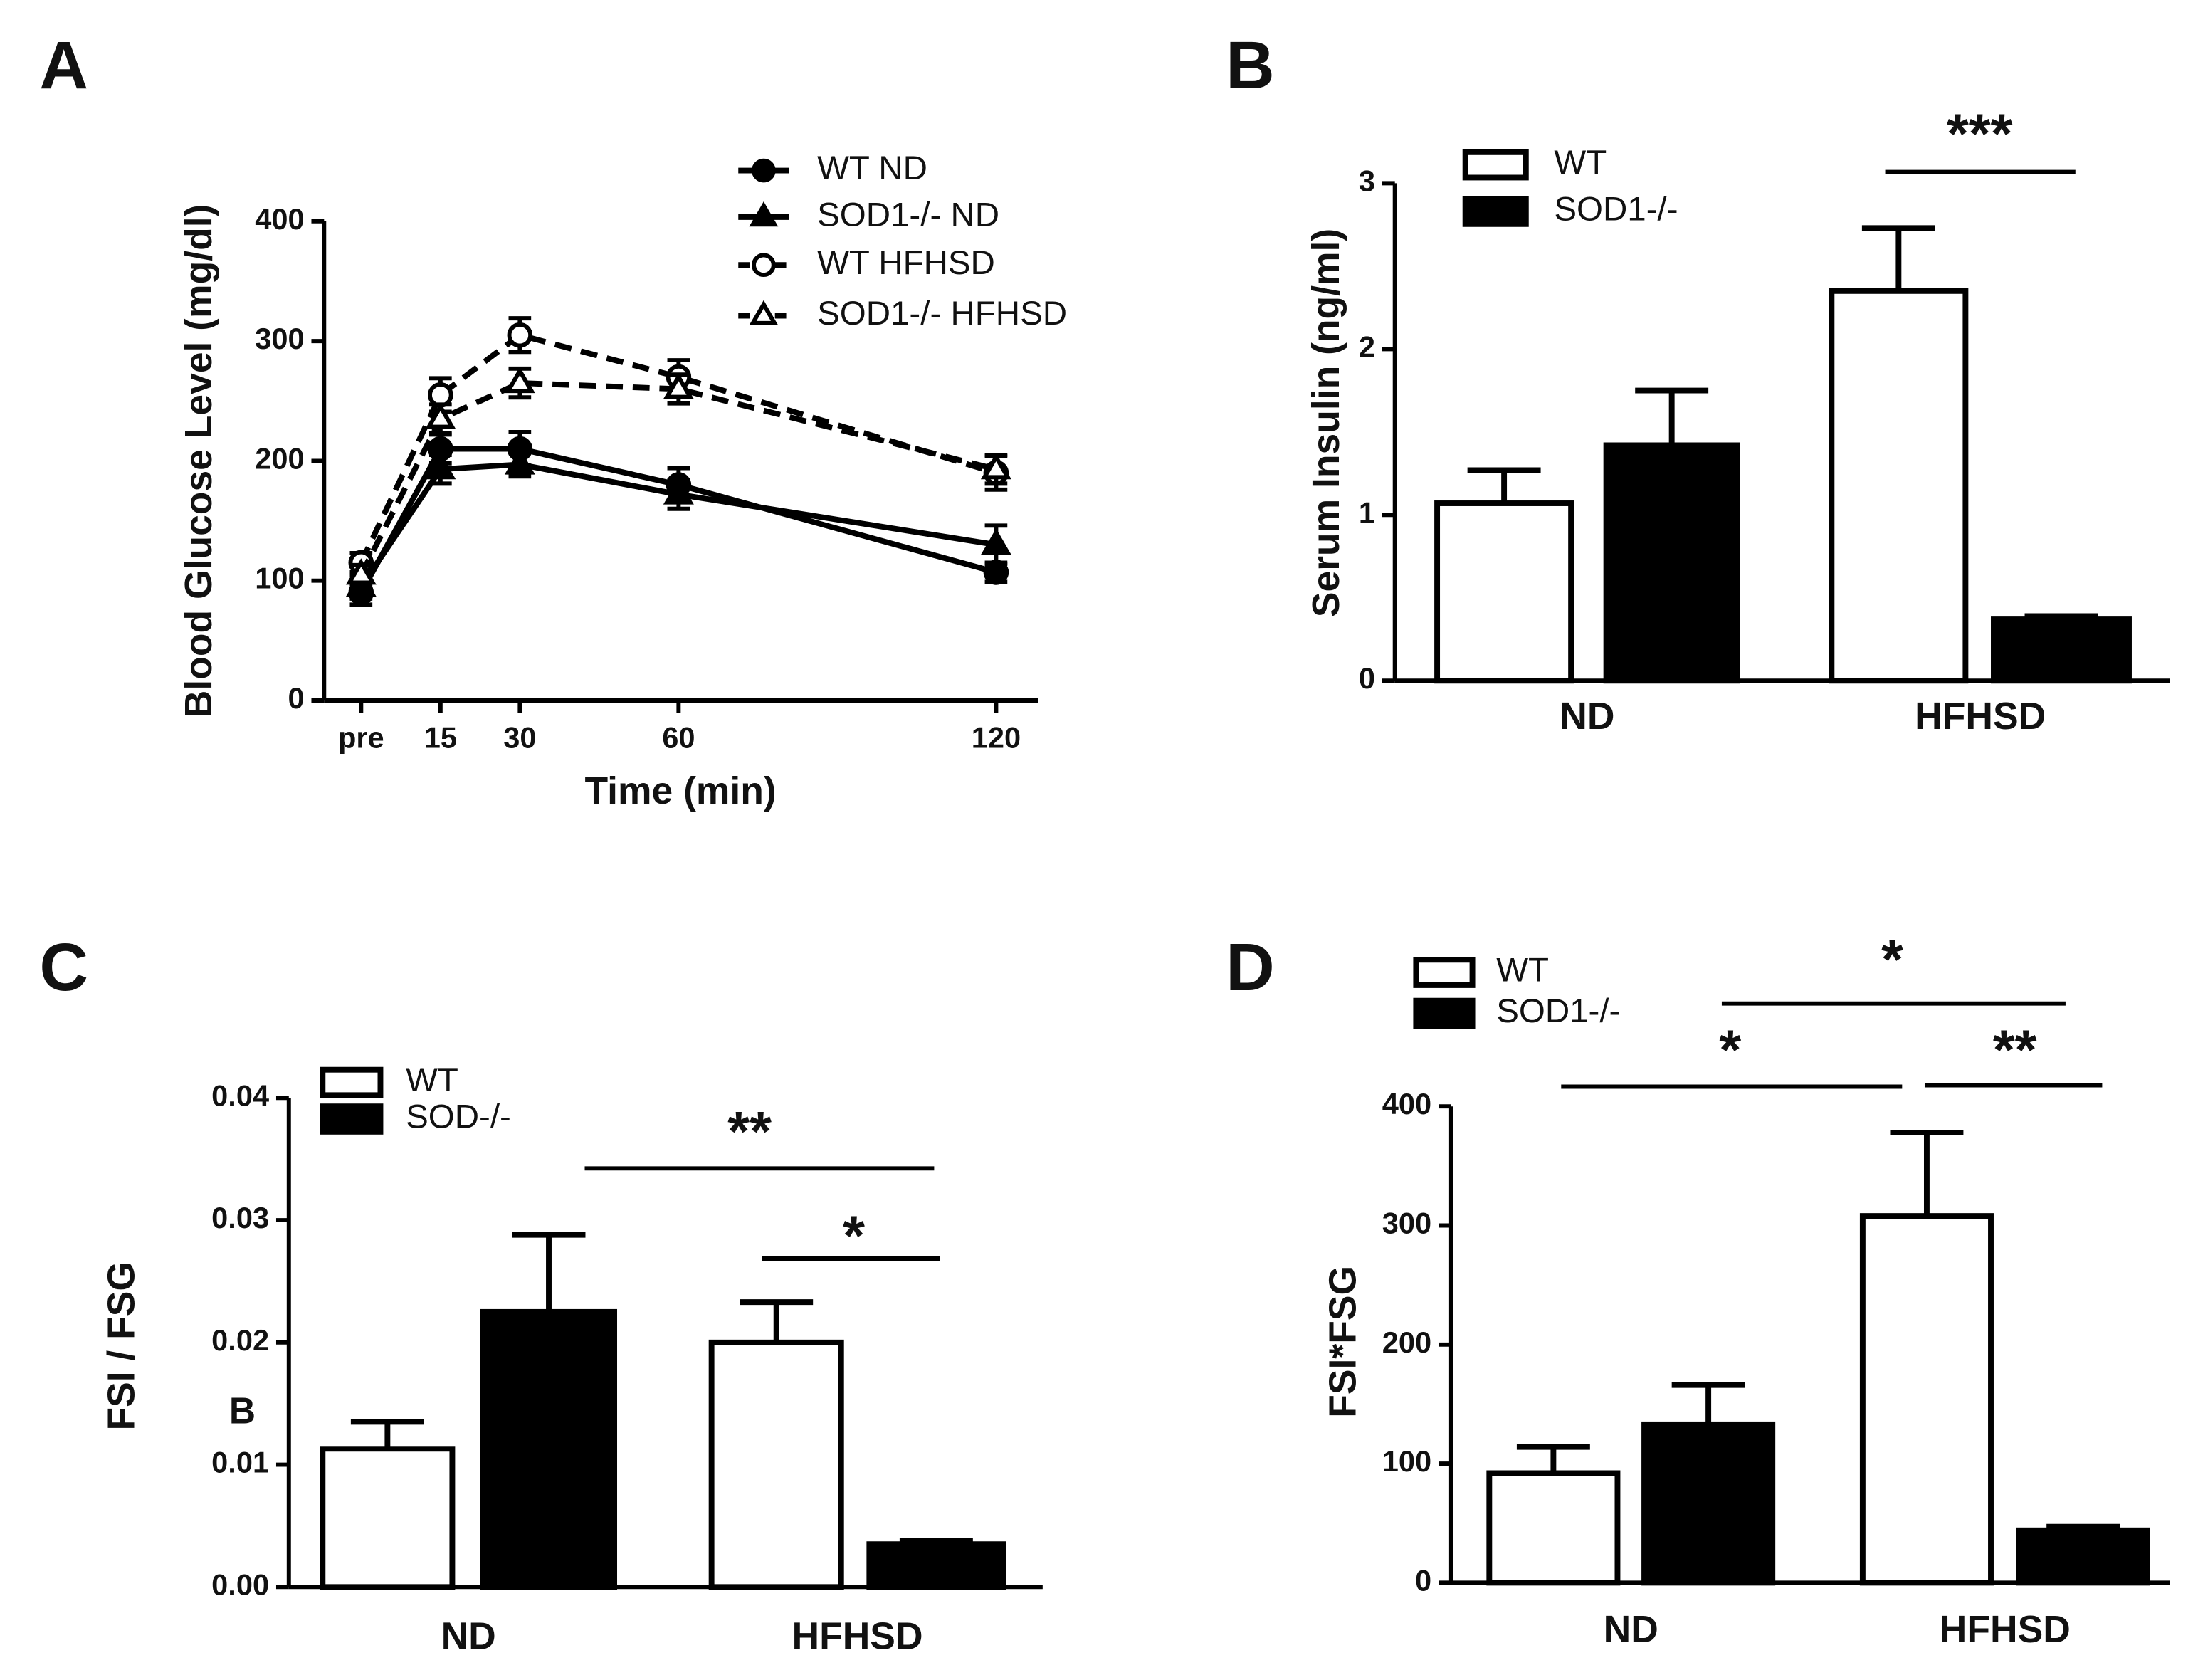  Describe the element at coordinates (942, 313) in the screenshot. I see `legend-label: SOD1-/- HFHSD` at that location.